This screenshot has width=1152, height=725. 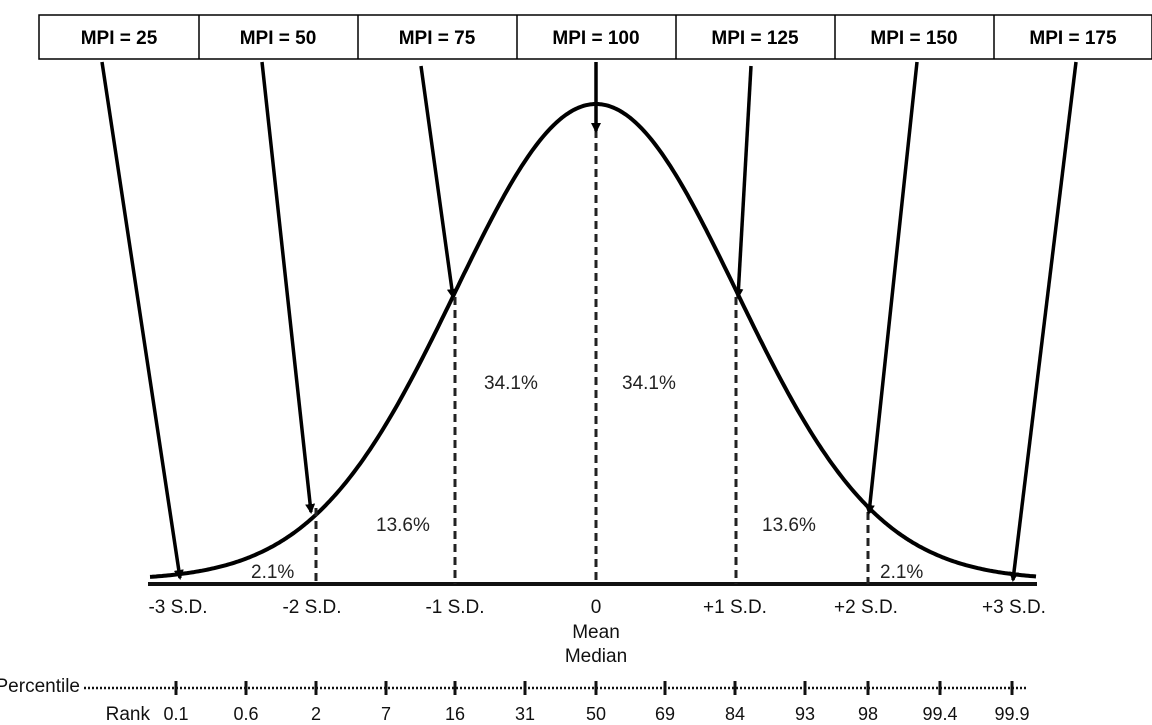 I want to click on sd-label: +3 S.D., so click(x=1014, y=607).